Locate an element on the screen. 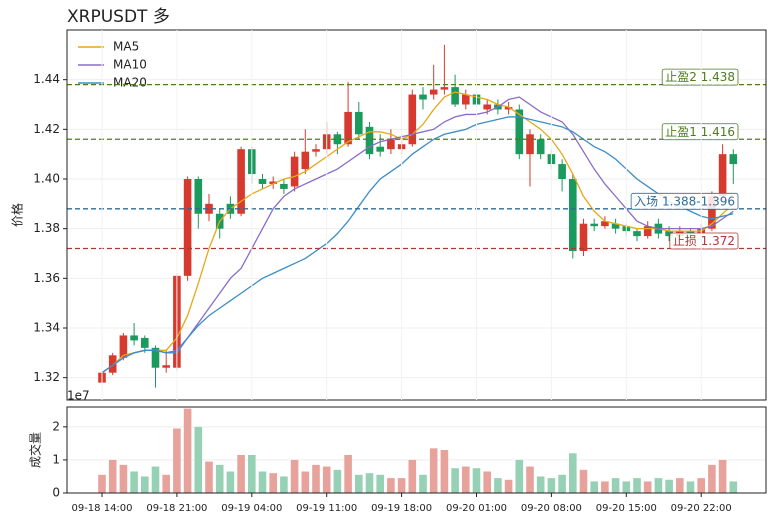  offset-label: 1e7 is located at coordinates (78, 396).